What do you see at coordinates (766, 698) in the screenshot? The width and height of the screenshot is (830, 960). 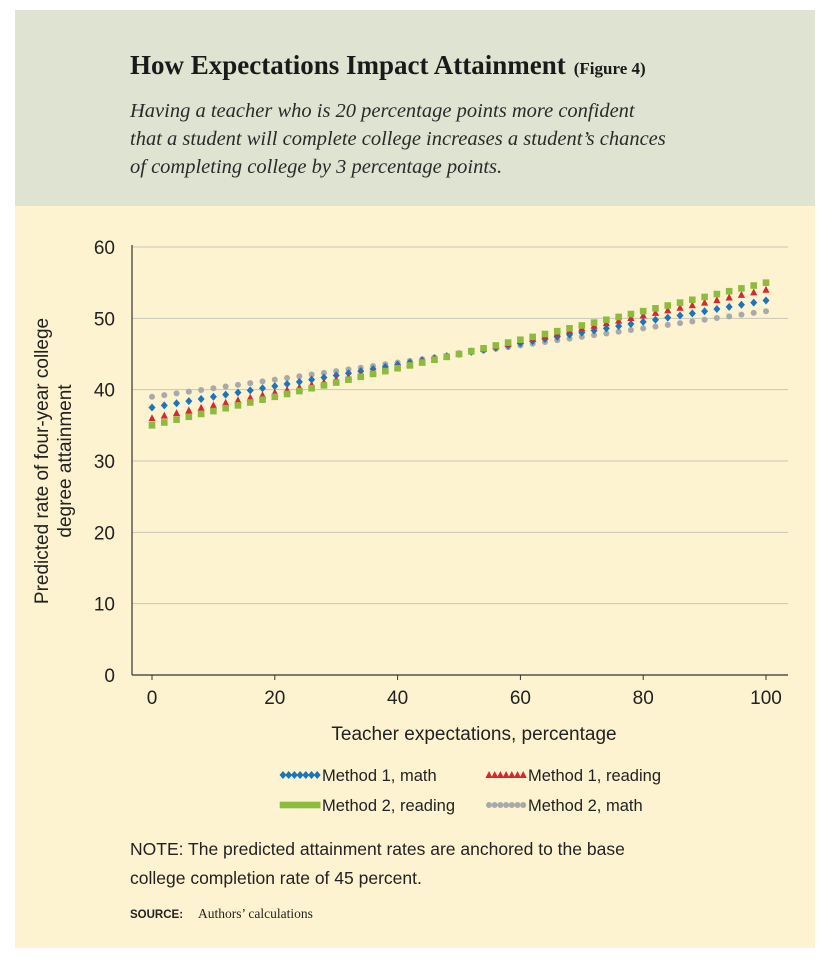 I see `x-tick-label: 100` at bounding box center [766, 698].